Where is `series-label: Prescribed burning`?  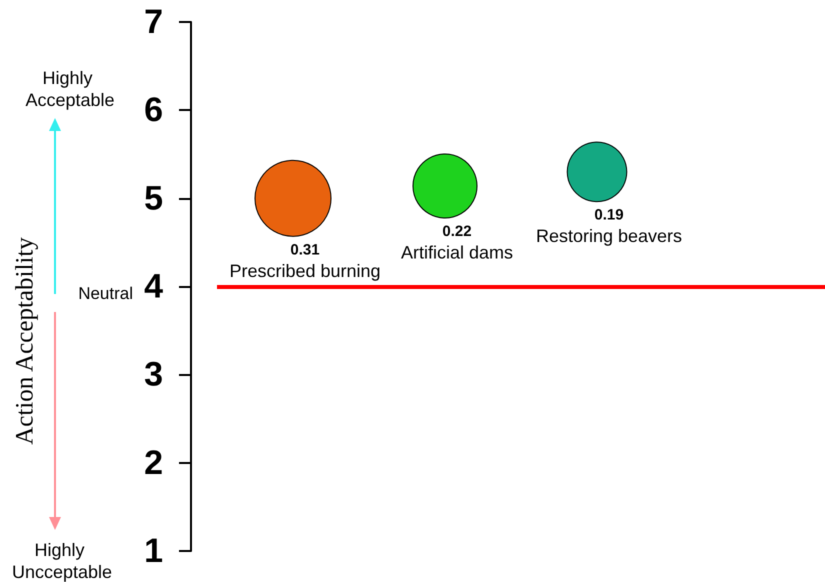
series-label: Prescribed burning is located at coordinates (305, 270).